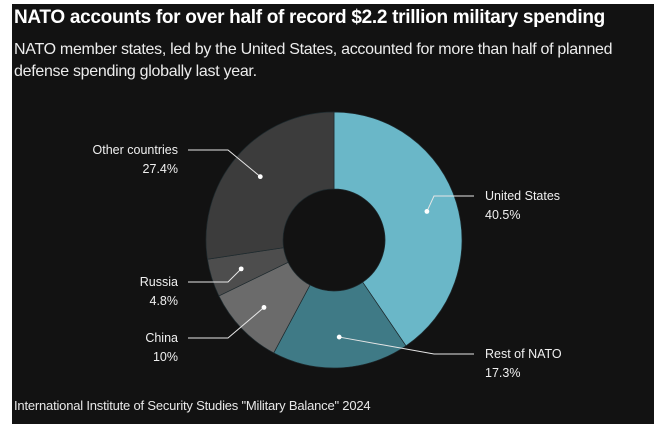 The image size is (668, 434). I want to click on slice-united-states, so click(398, 229).